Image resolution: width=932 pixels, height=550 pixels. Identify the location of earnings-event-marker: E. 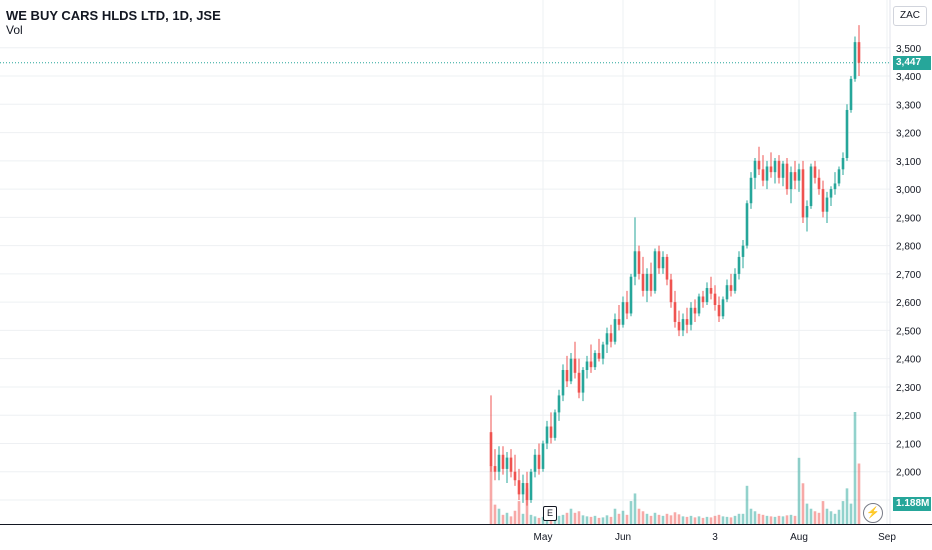
(550, 513).